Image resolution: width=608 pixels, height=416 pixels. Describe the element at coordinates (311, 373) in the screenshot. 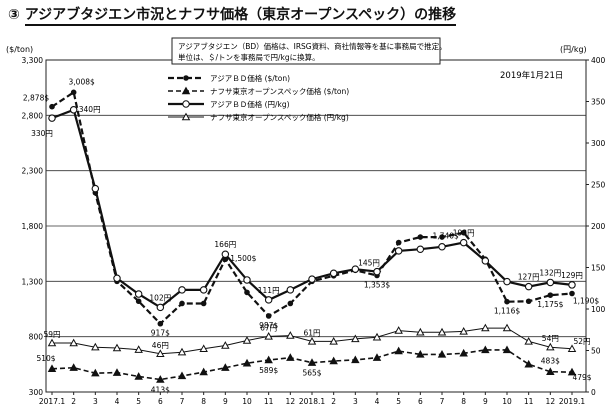

I see `data-label: 565$` at that location.